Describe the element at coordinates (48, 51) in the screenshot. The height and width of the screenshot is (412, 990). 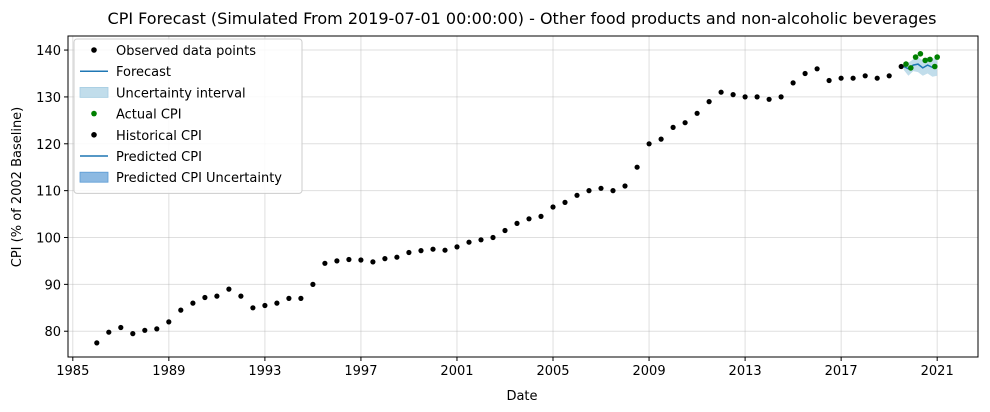
I see `y-tick-label: 140` at that location.